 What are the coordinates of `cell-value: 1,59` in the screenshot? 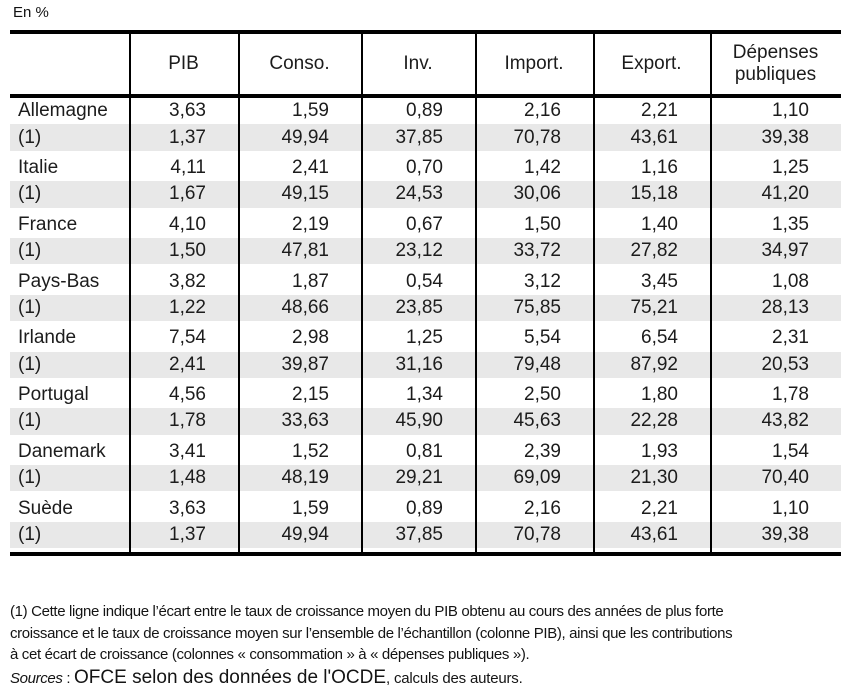 It's located at (310, 508).